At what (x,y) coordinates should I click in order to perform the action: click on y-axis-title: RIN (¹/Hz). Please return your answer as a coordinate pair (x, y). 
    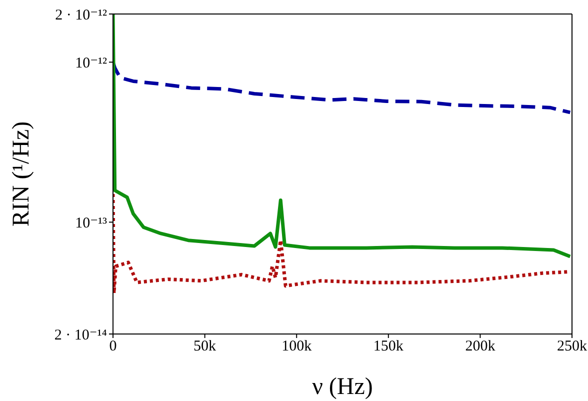
    Looking at the image, I should click on (21, 174).